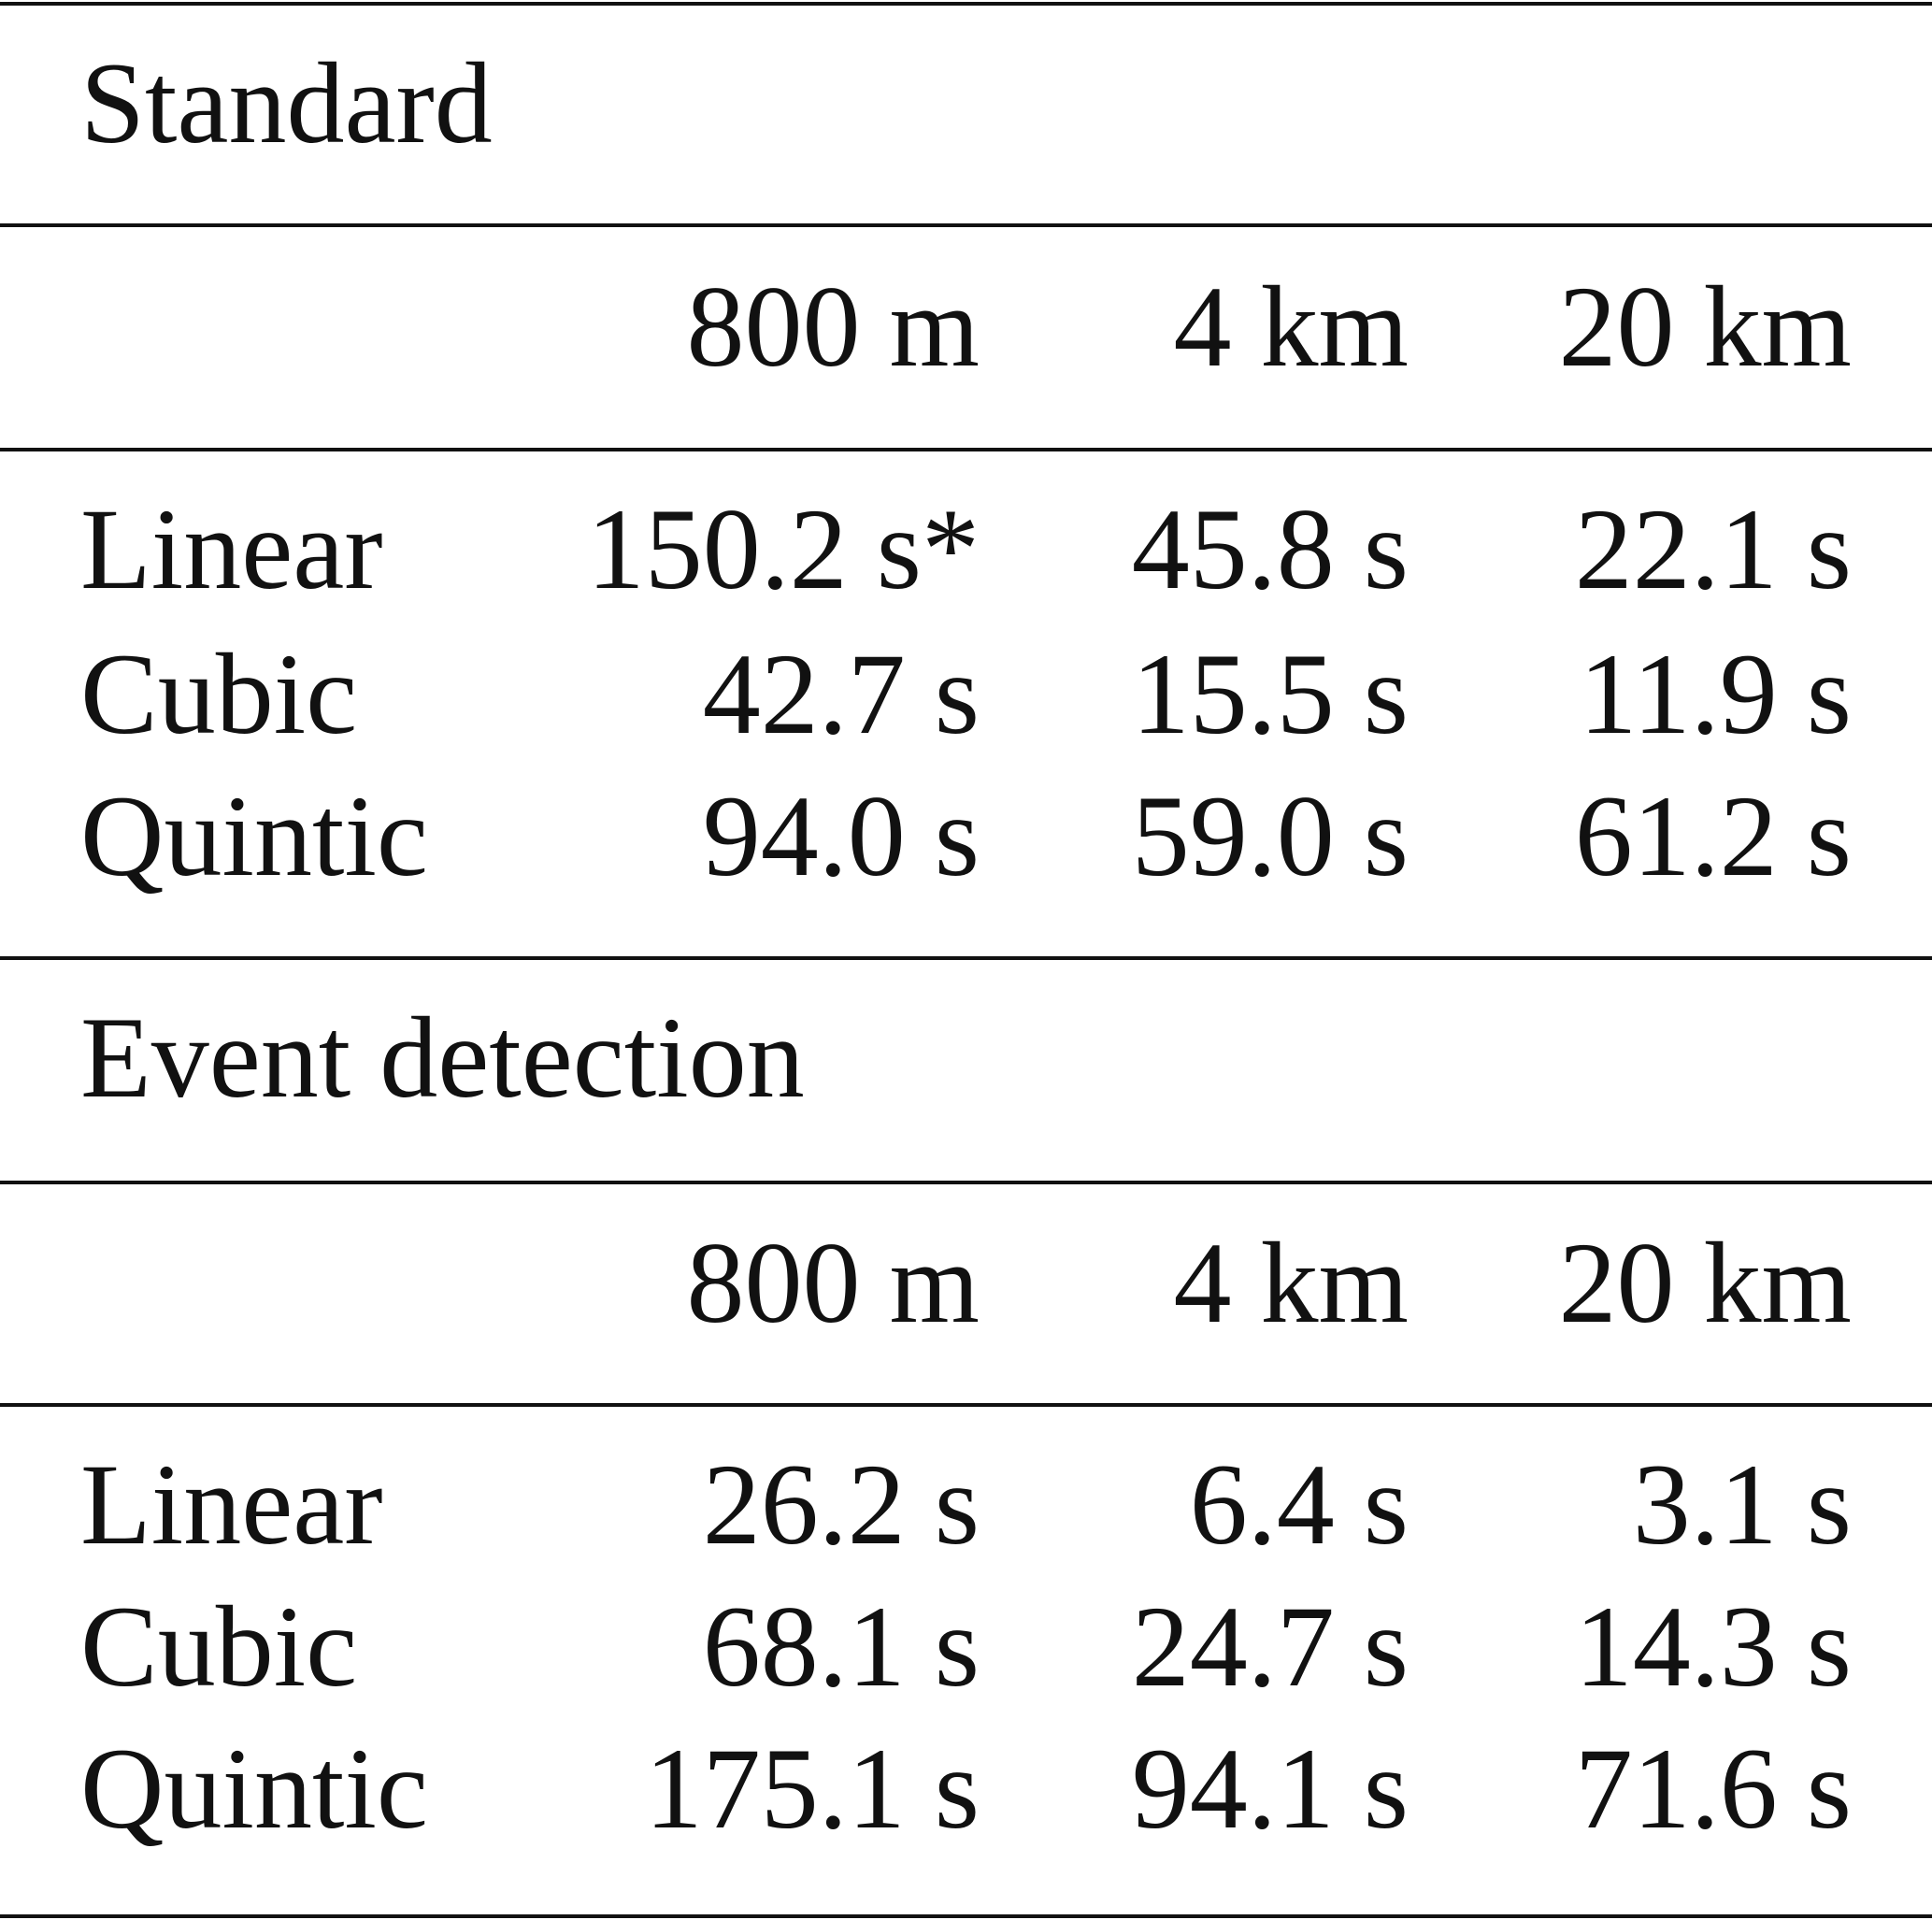 The height and width of the screenshot is (1920, 1932). I want to click on cell: 94.0 s, so click(841, 836).